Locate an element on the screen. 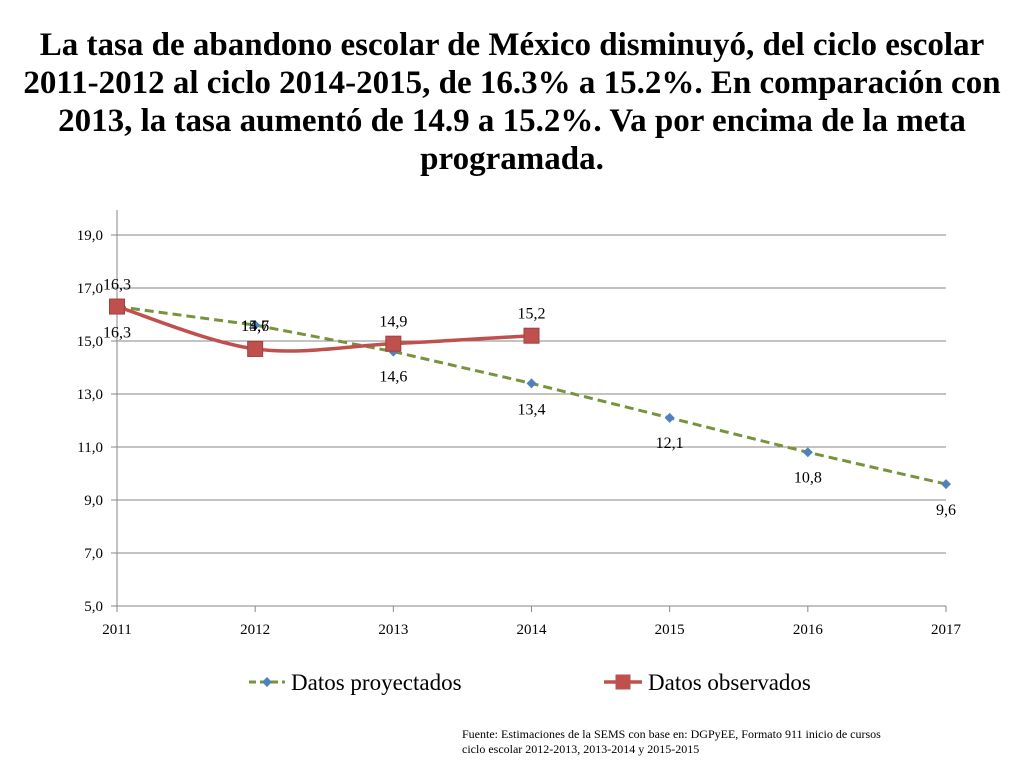 This screenshot has width=1024, height=768. y-tick-label: 17,0 is located at coordinates (90, 289).